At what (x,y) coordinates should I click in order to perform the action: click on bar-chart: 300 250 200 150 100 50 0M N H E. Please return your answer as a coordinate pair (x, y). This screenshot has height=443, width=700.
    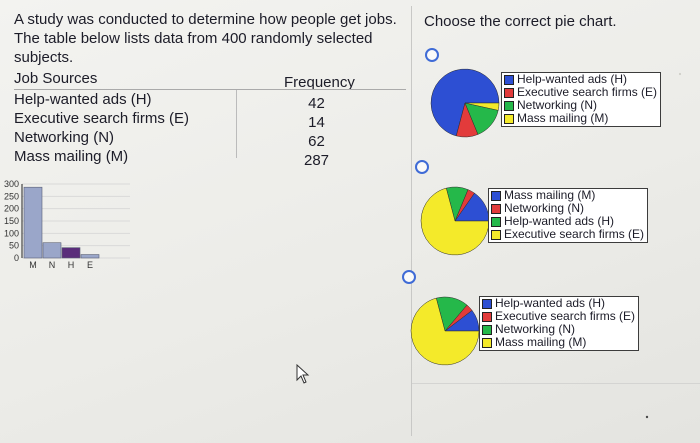
    Looking at the image, I should click on (67, 224).